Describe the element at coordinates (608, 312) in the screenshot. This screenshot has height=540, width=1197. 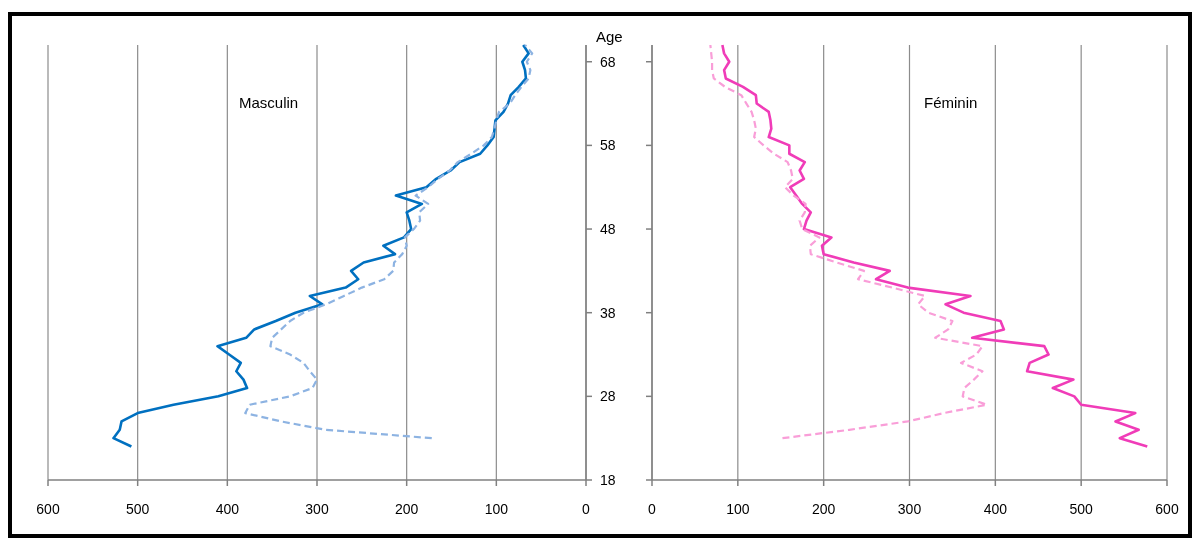
I see `y-tick-label: 38` at that location.